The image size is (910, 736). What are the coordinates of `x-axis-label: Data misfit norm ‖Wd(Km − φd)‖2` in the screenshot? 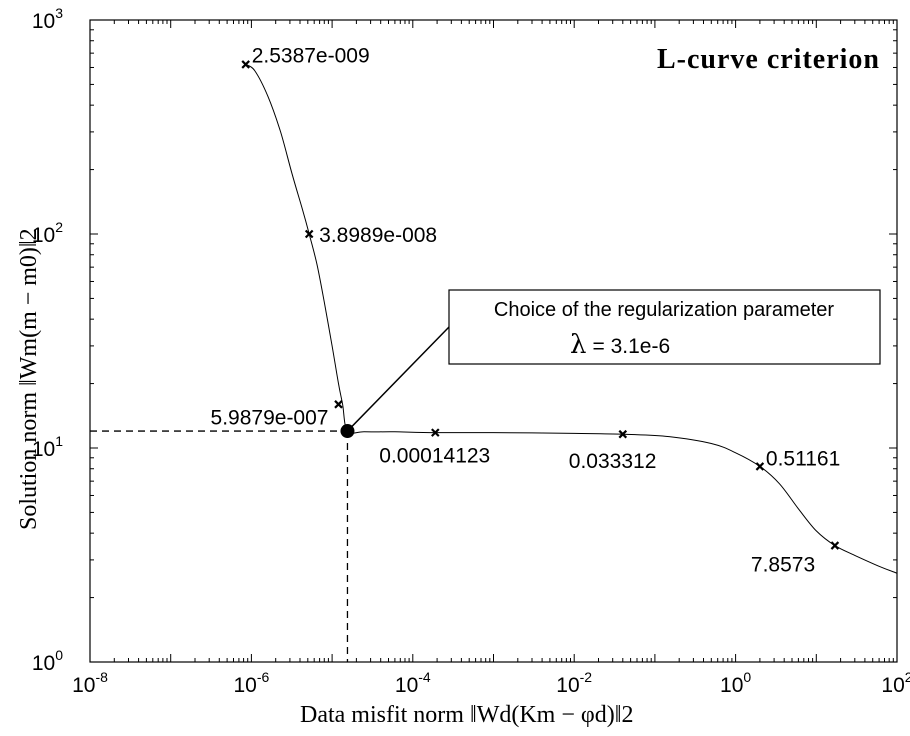 It's located at (466, 715).